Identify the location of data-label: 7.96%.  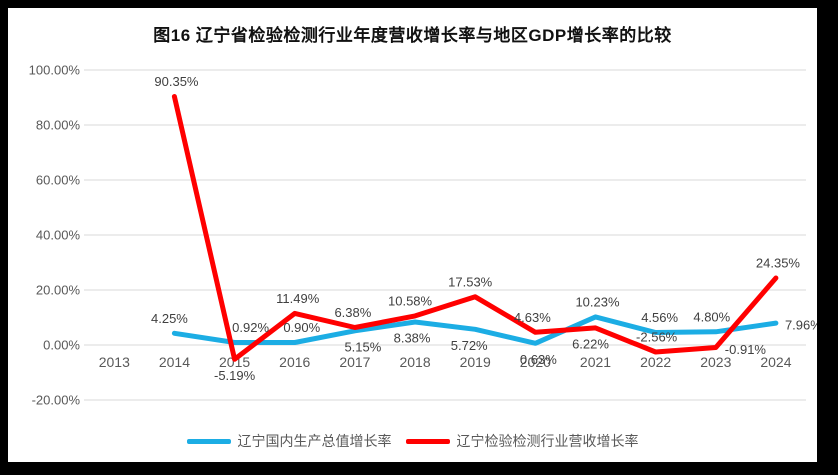
(801, 325).